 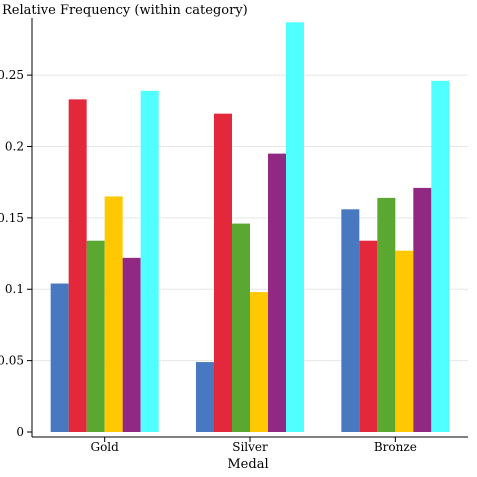 What do you see at coordinates (12, 75) in the screenshot?
I see `y-tick-label: 0.25` at bounding box center [12, 75].